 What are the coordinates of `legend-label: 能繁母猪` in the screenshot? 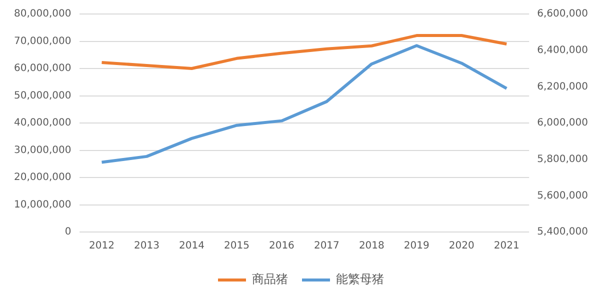 It's located at (360, 279).